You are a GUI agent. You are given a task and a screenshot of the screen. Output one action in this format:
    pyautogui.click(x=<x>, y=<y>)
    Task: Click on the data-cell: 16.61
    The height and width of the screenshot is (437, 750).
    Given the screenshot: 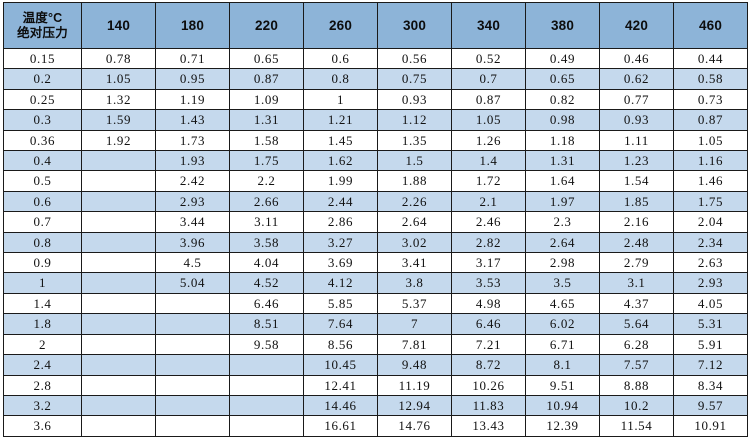 What is the action you would take?
    pyautogui.click(x=340, y=426)
    